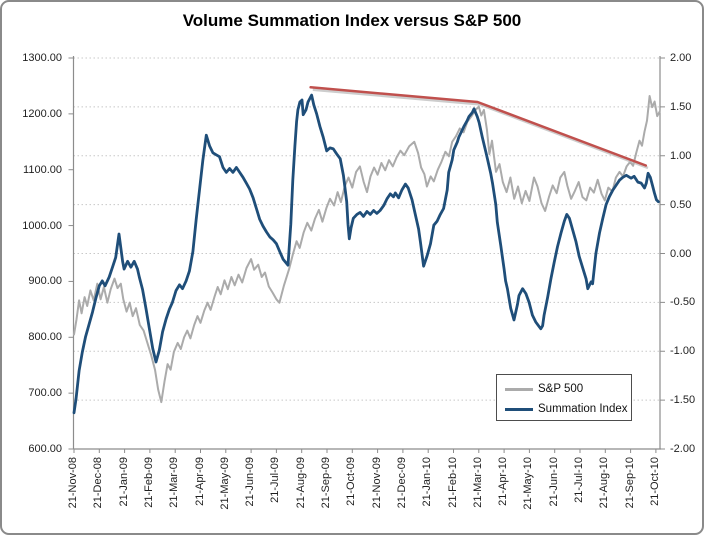 The height and width of the screenshot is (535, 704). Describe the element at coordinates (45, 449) in the screenshot. I see `left-axis-tick-label: 600.00` at that location.